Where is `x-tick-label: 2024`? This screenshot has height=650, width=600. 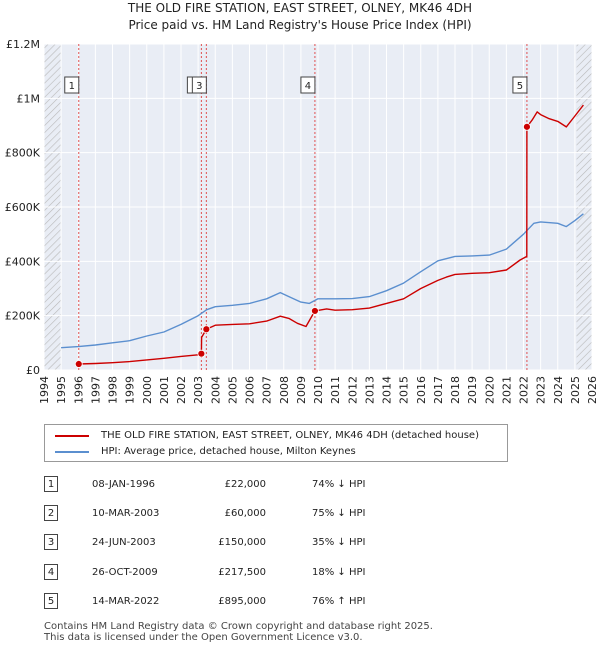
x-tick-label: 2024 is located at coordinates (558, 390).